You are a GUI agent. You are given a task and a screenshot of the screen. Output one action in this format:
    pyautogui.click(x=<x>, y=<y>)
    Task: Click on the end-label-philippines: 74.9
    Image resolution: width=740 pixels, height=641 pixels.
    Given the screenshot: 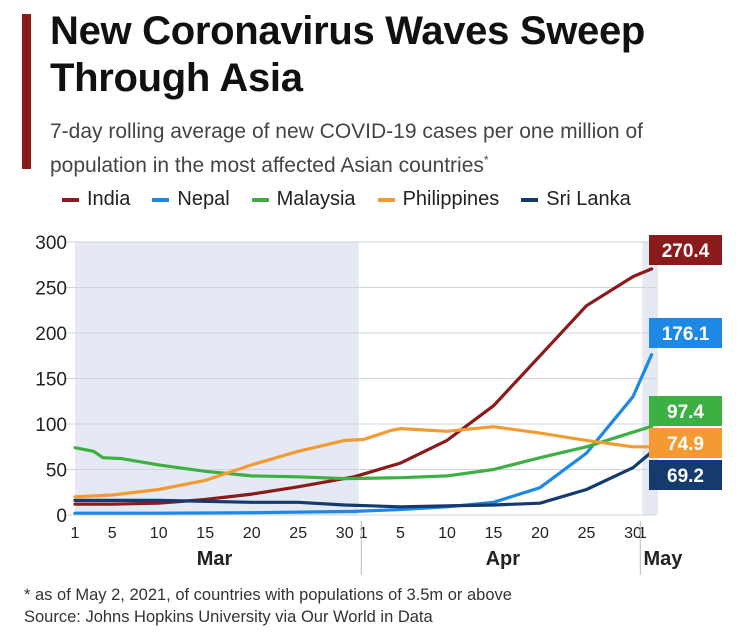 What is the action you would take?
    pyautogui.click(x=685, y=444)
    